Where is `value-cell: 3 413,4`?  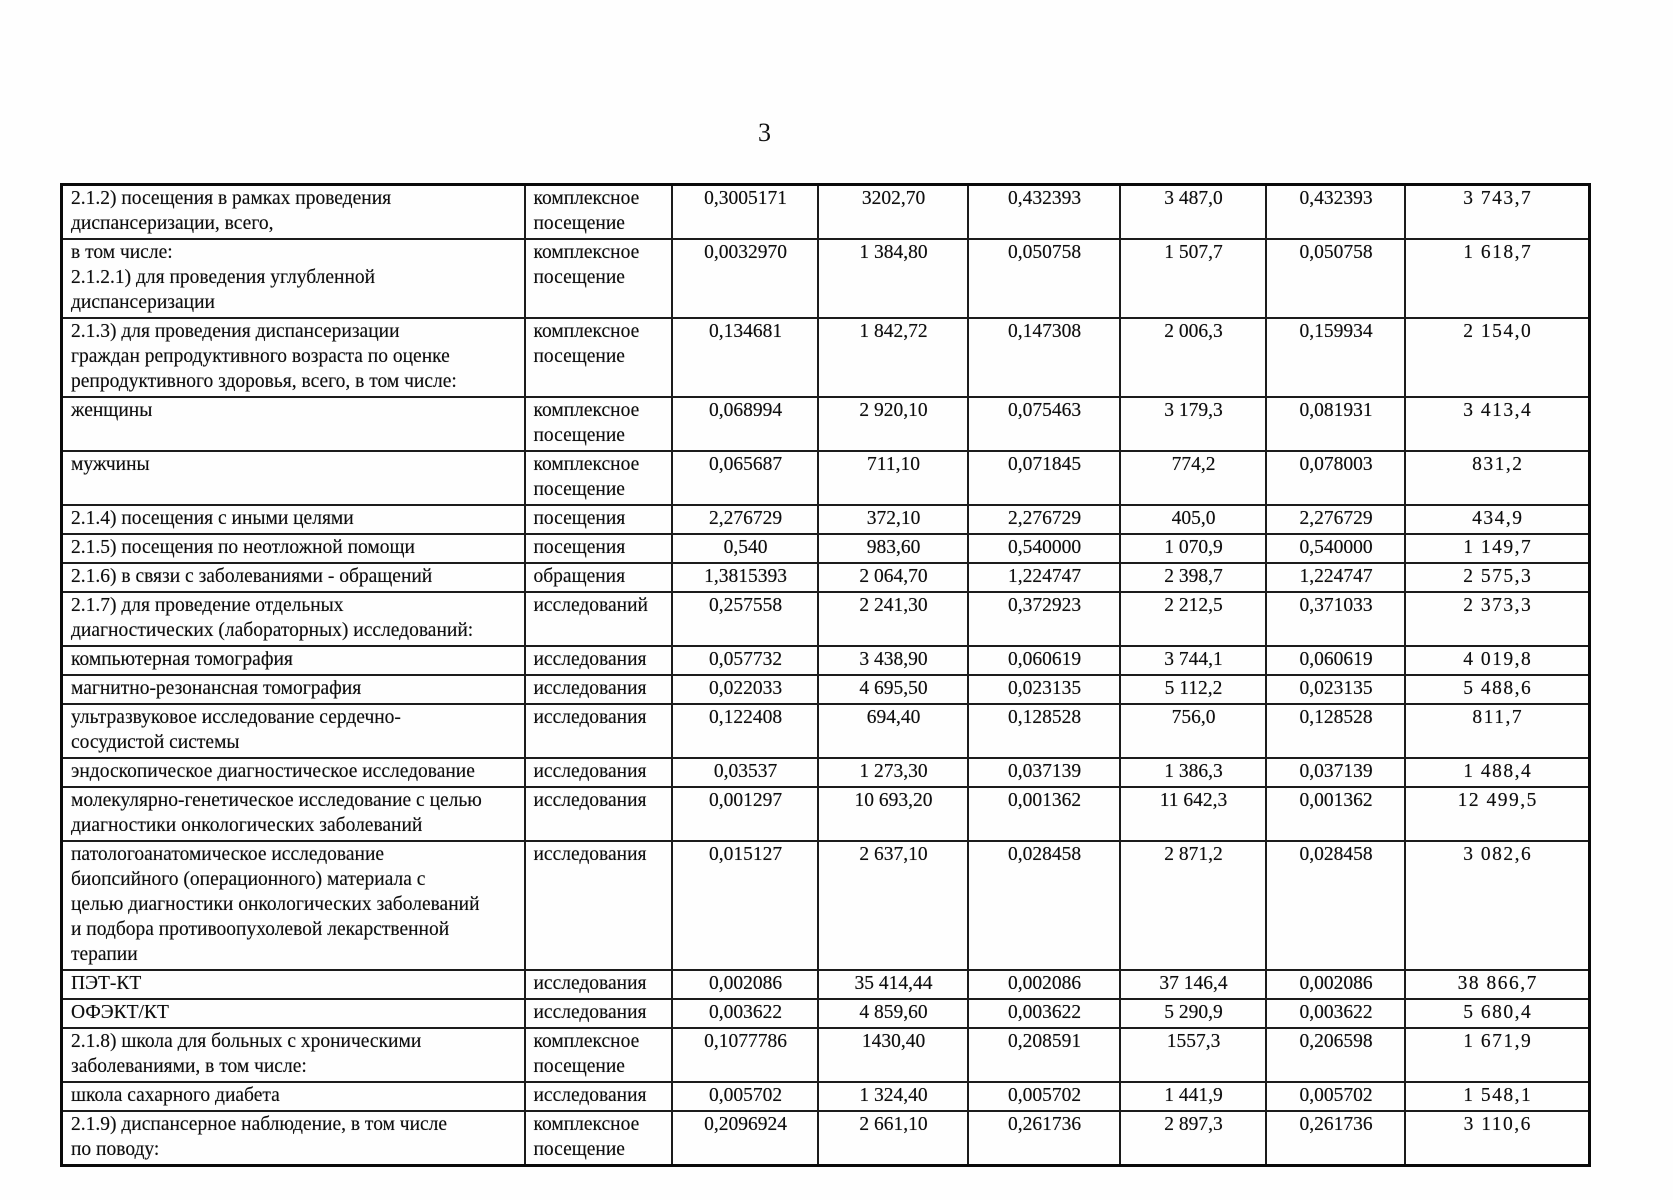
value-cell: 3 413,4 is located at coordinates (1497, 424).